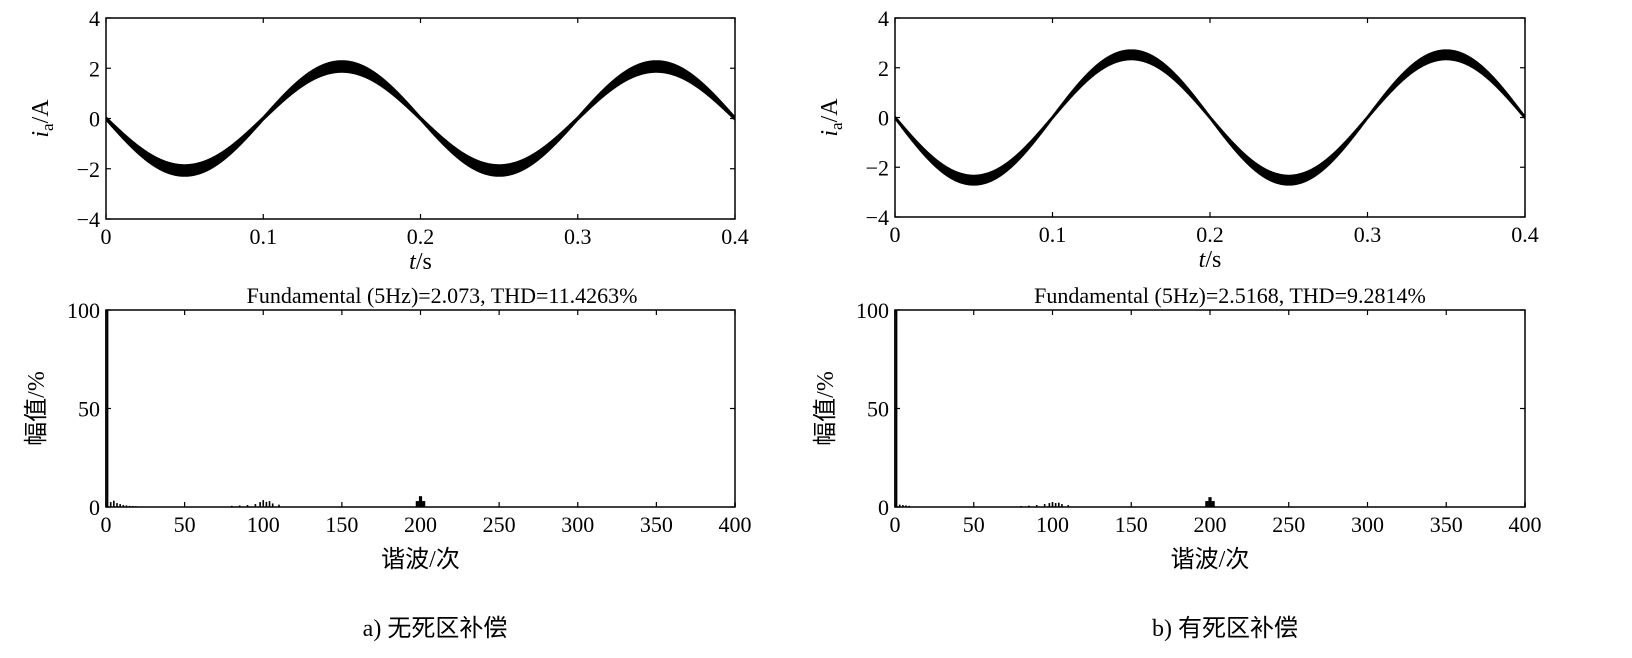 The image size is (1632, 658). Describe the element at coordinates (1210, 408) in the screenshot. I see `chart-b-spectrum-plot-frame` at that location.